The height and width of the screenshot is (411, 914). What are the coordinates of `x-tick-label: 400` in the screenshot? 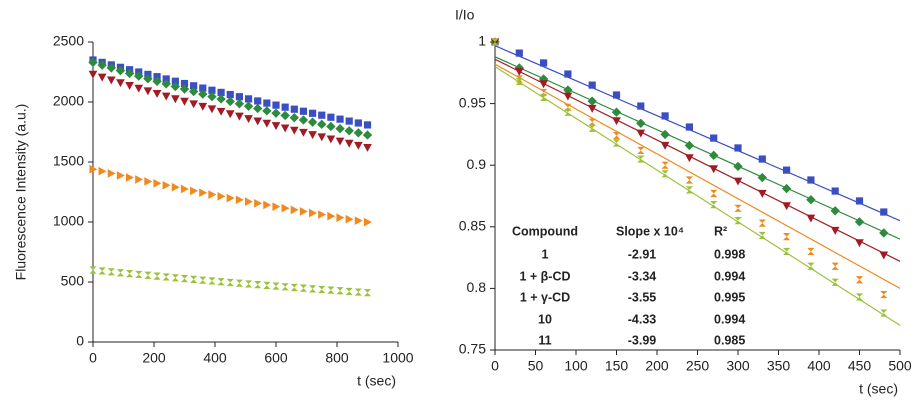 It's located at (215, 358).